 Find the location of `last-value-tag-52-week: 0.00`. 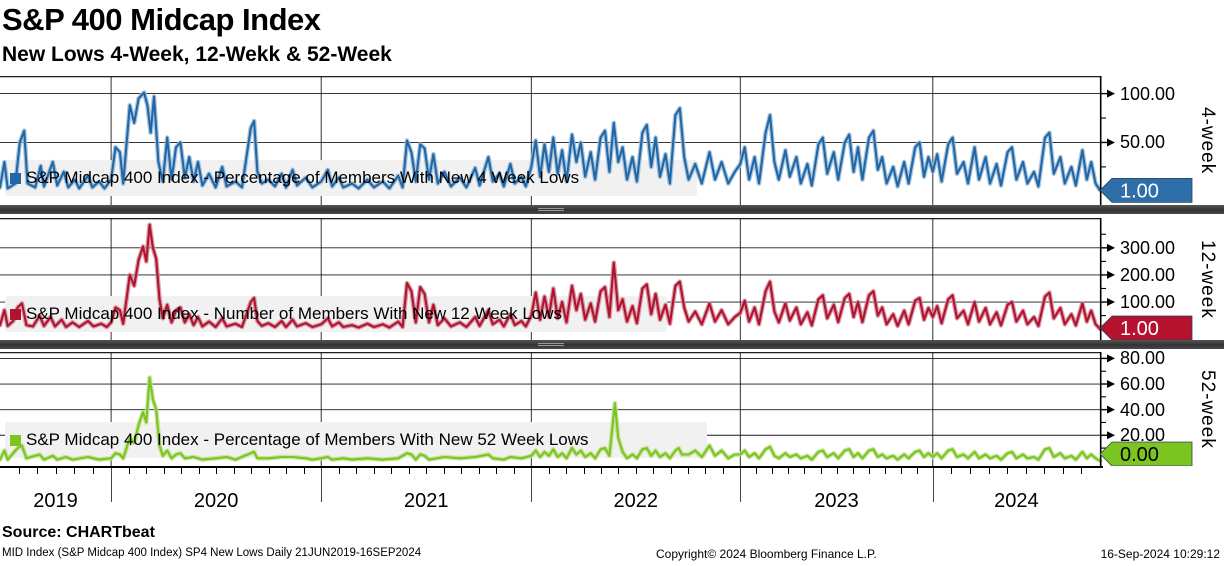

last-value-tag-52-week: 0.00 is located at coordinates (1146, 453).